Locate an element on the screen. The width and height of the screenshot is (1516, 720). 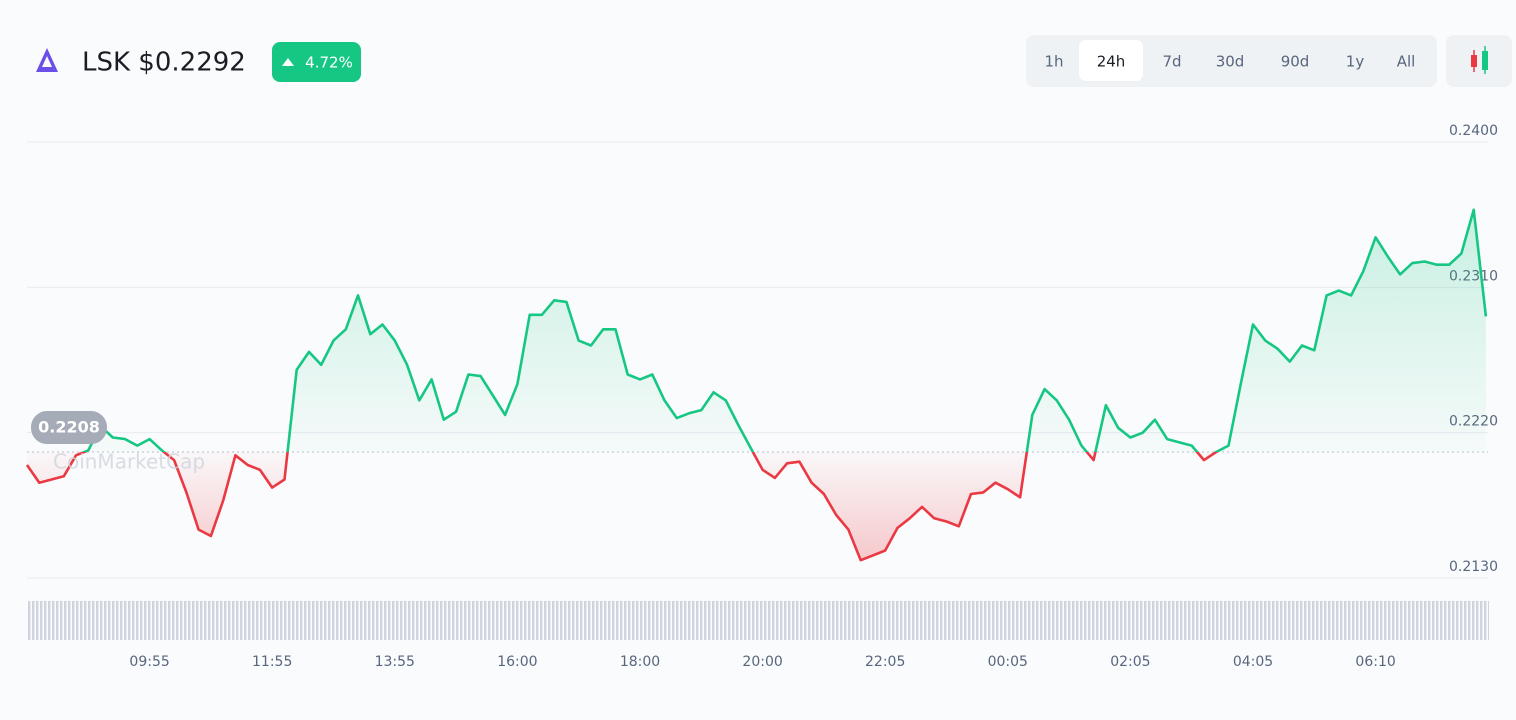
change-badge is located at coordinates (316, 62).